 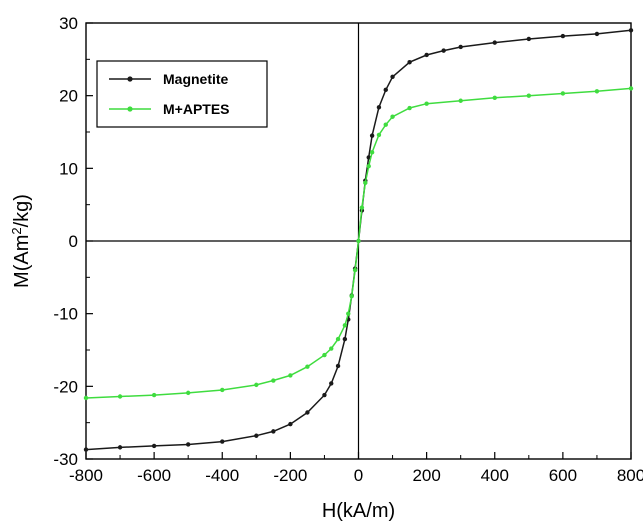 I want to click on y-tick-label: -10, so click(x=65, y=314).